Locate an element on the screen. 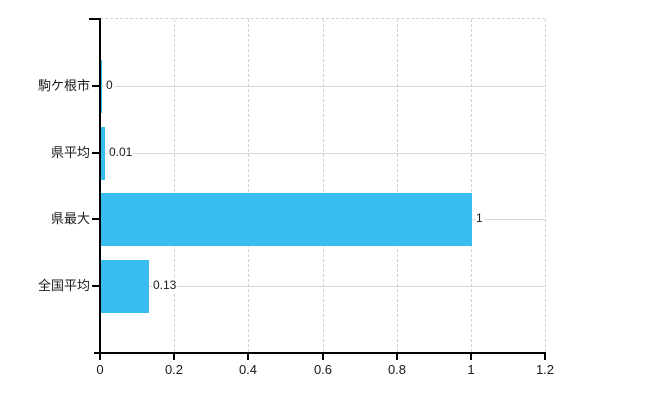  x-tick-label: 1 is located at coordinates (471, 369).